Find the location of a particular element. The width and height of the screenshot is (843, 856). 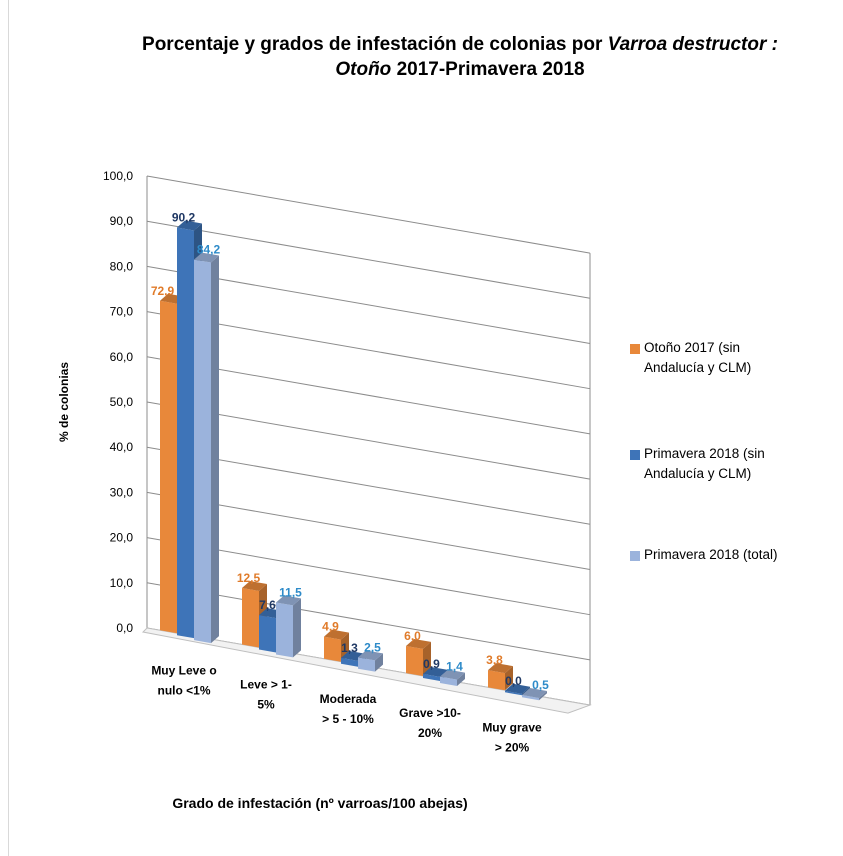

legend-label-line: Primavera 2018 (total) is located at coordinates (711, 554).